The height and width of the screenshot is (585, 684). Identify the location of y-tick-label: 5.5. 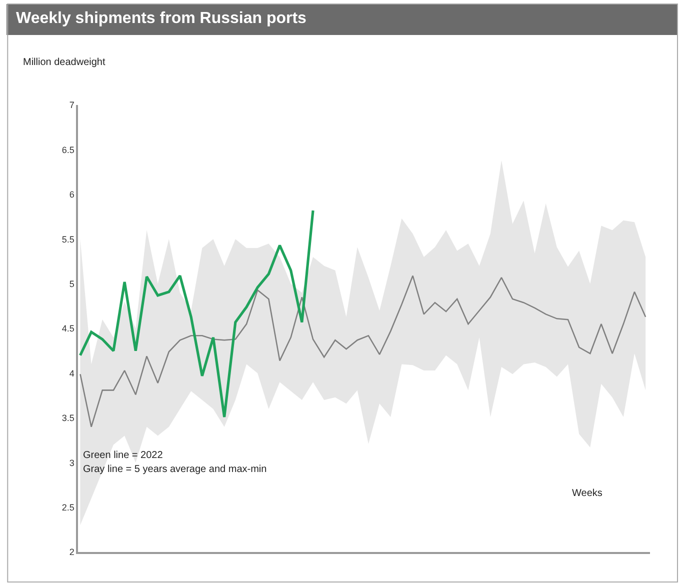
(68, 239).